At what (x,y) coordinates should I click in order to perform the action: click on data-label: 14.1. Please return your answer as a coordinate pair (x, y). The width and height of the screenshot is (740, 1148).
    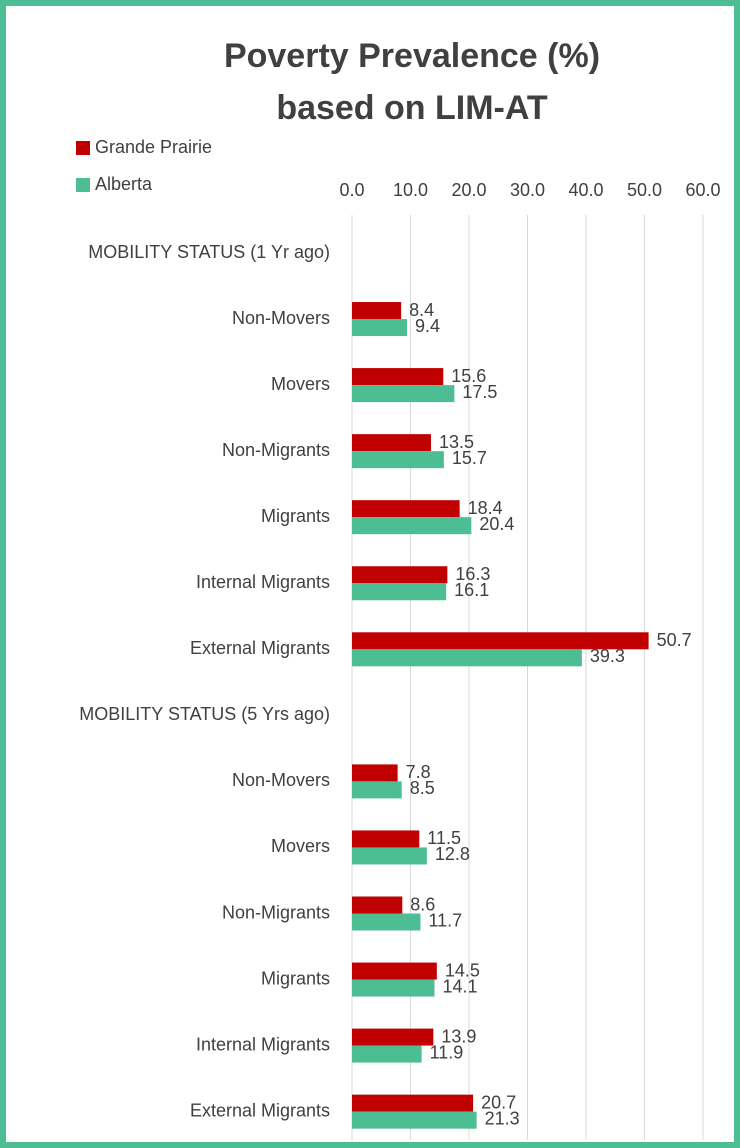
    Looking at the image, I should click on (459, 986).